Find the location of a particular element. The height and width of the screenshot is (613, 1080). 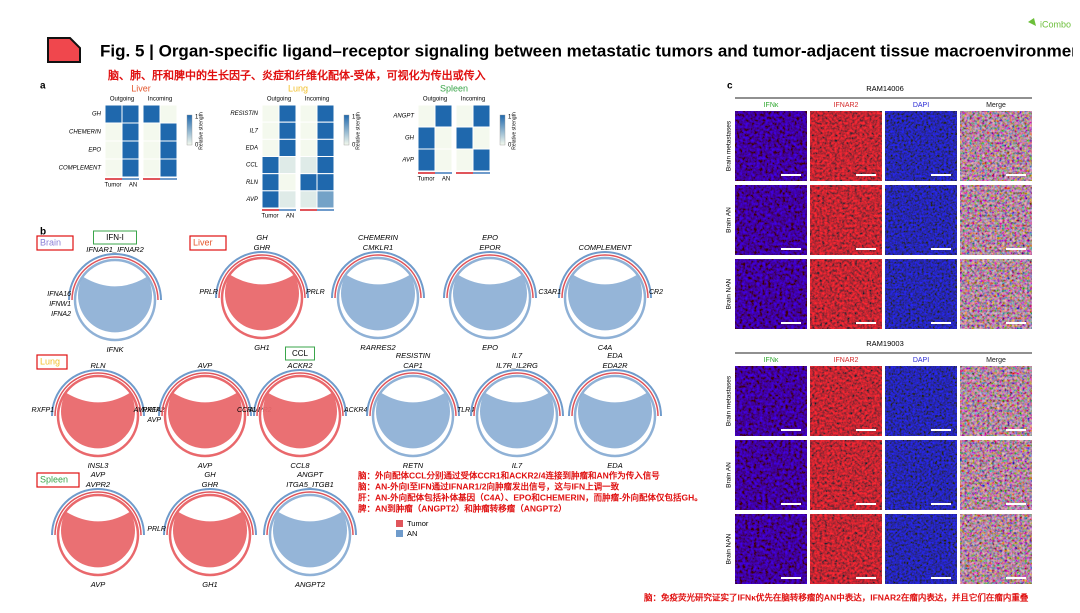

receptor-label: ACKR4 is located at coordinates (355, 410).